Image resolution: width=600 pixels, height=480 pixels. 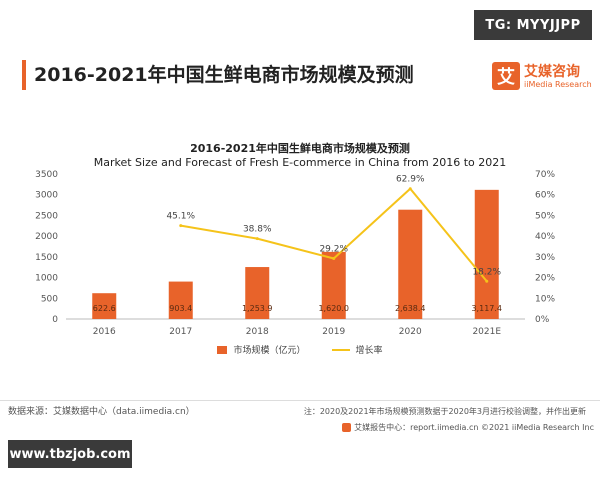 What do you see at coordinates (180, 308) in the screenshot?
I see `bar-value-label: 903.4` at bounding box center [180, 308].